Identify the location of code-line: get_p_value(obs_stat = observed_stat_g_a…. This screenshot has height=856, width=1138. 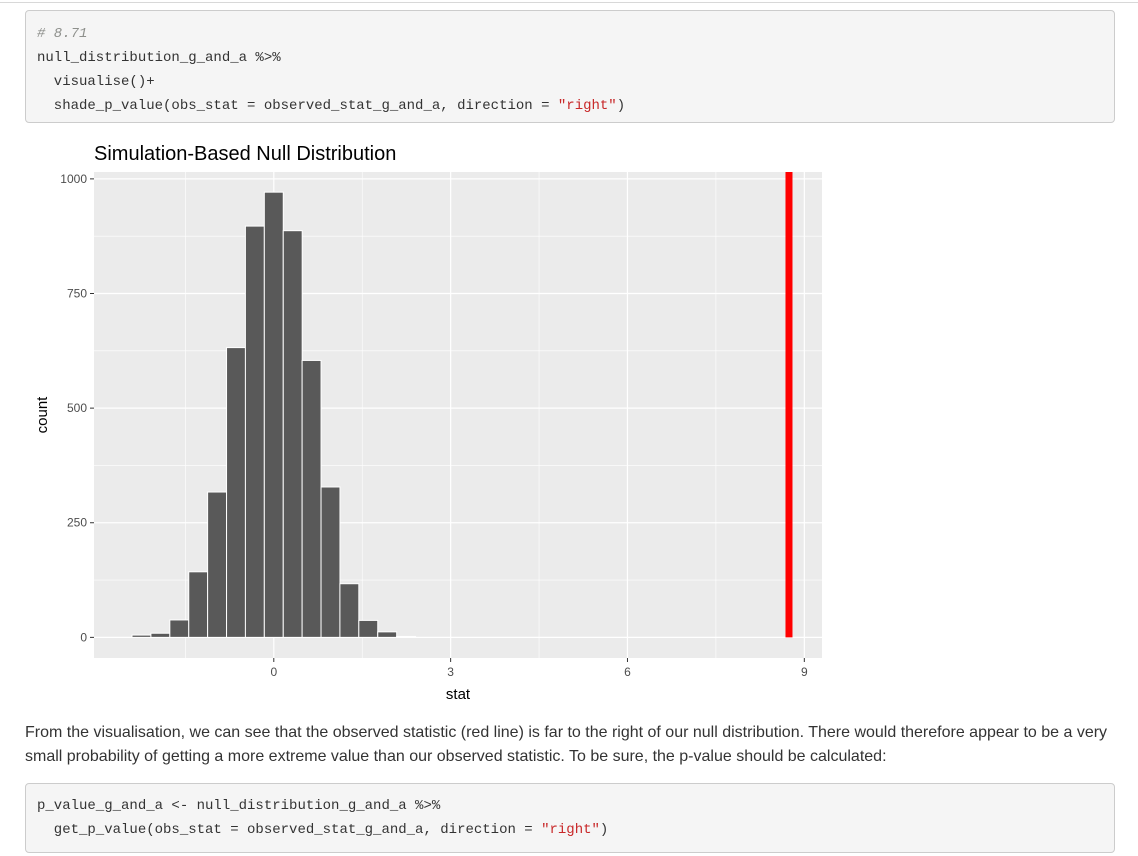
(570, 830).